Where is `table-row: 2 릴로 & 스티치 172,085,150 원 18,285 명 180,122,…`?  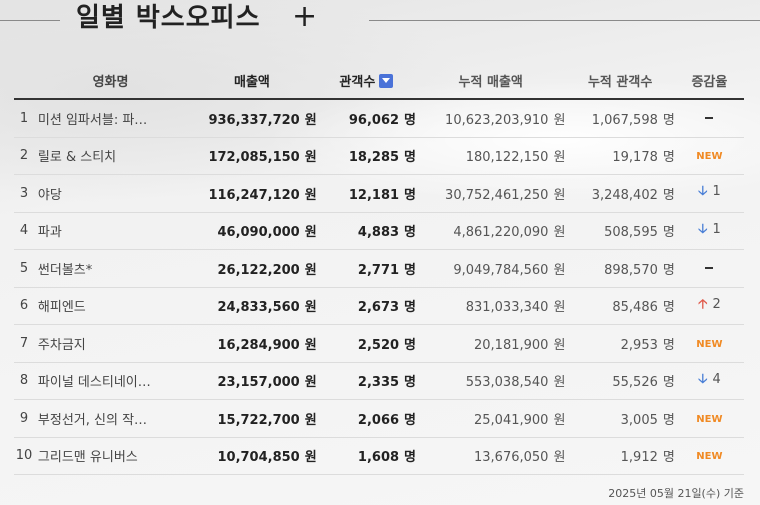
table-row: 2 릴로 & 스티치 172,085,150 원 18,285 명 180,122,… is located at coordinates (379, 156).